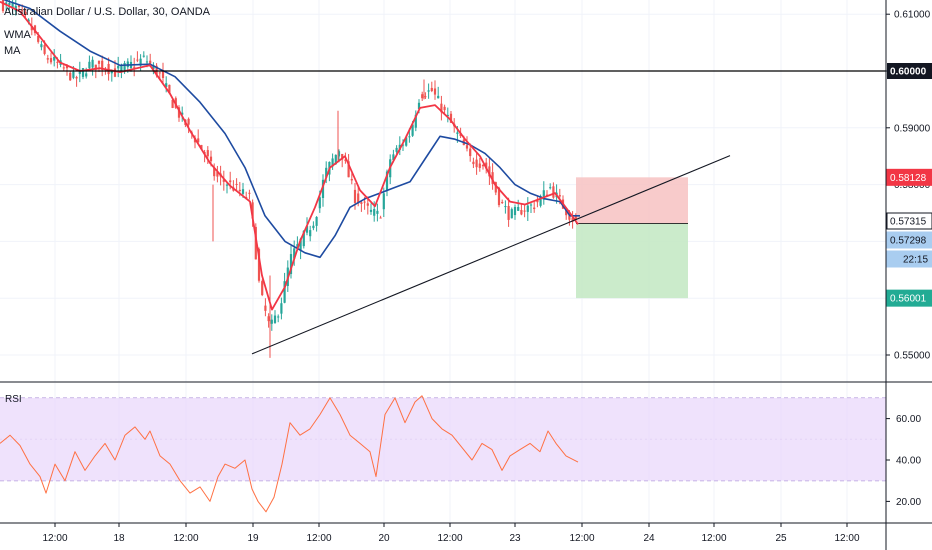 The height and width of the screenshot is (550, 932). Describe the element at coordinates (515, 538) in the screenshot. I see `time-tick-label: 23` at that location.